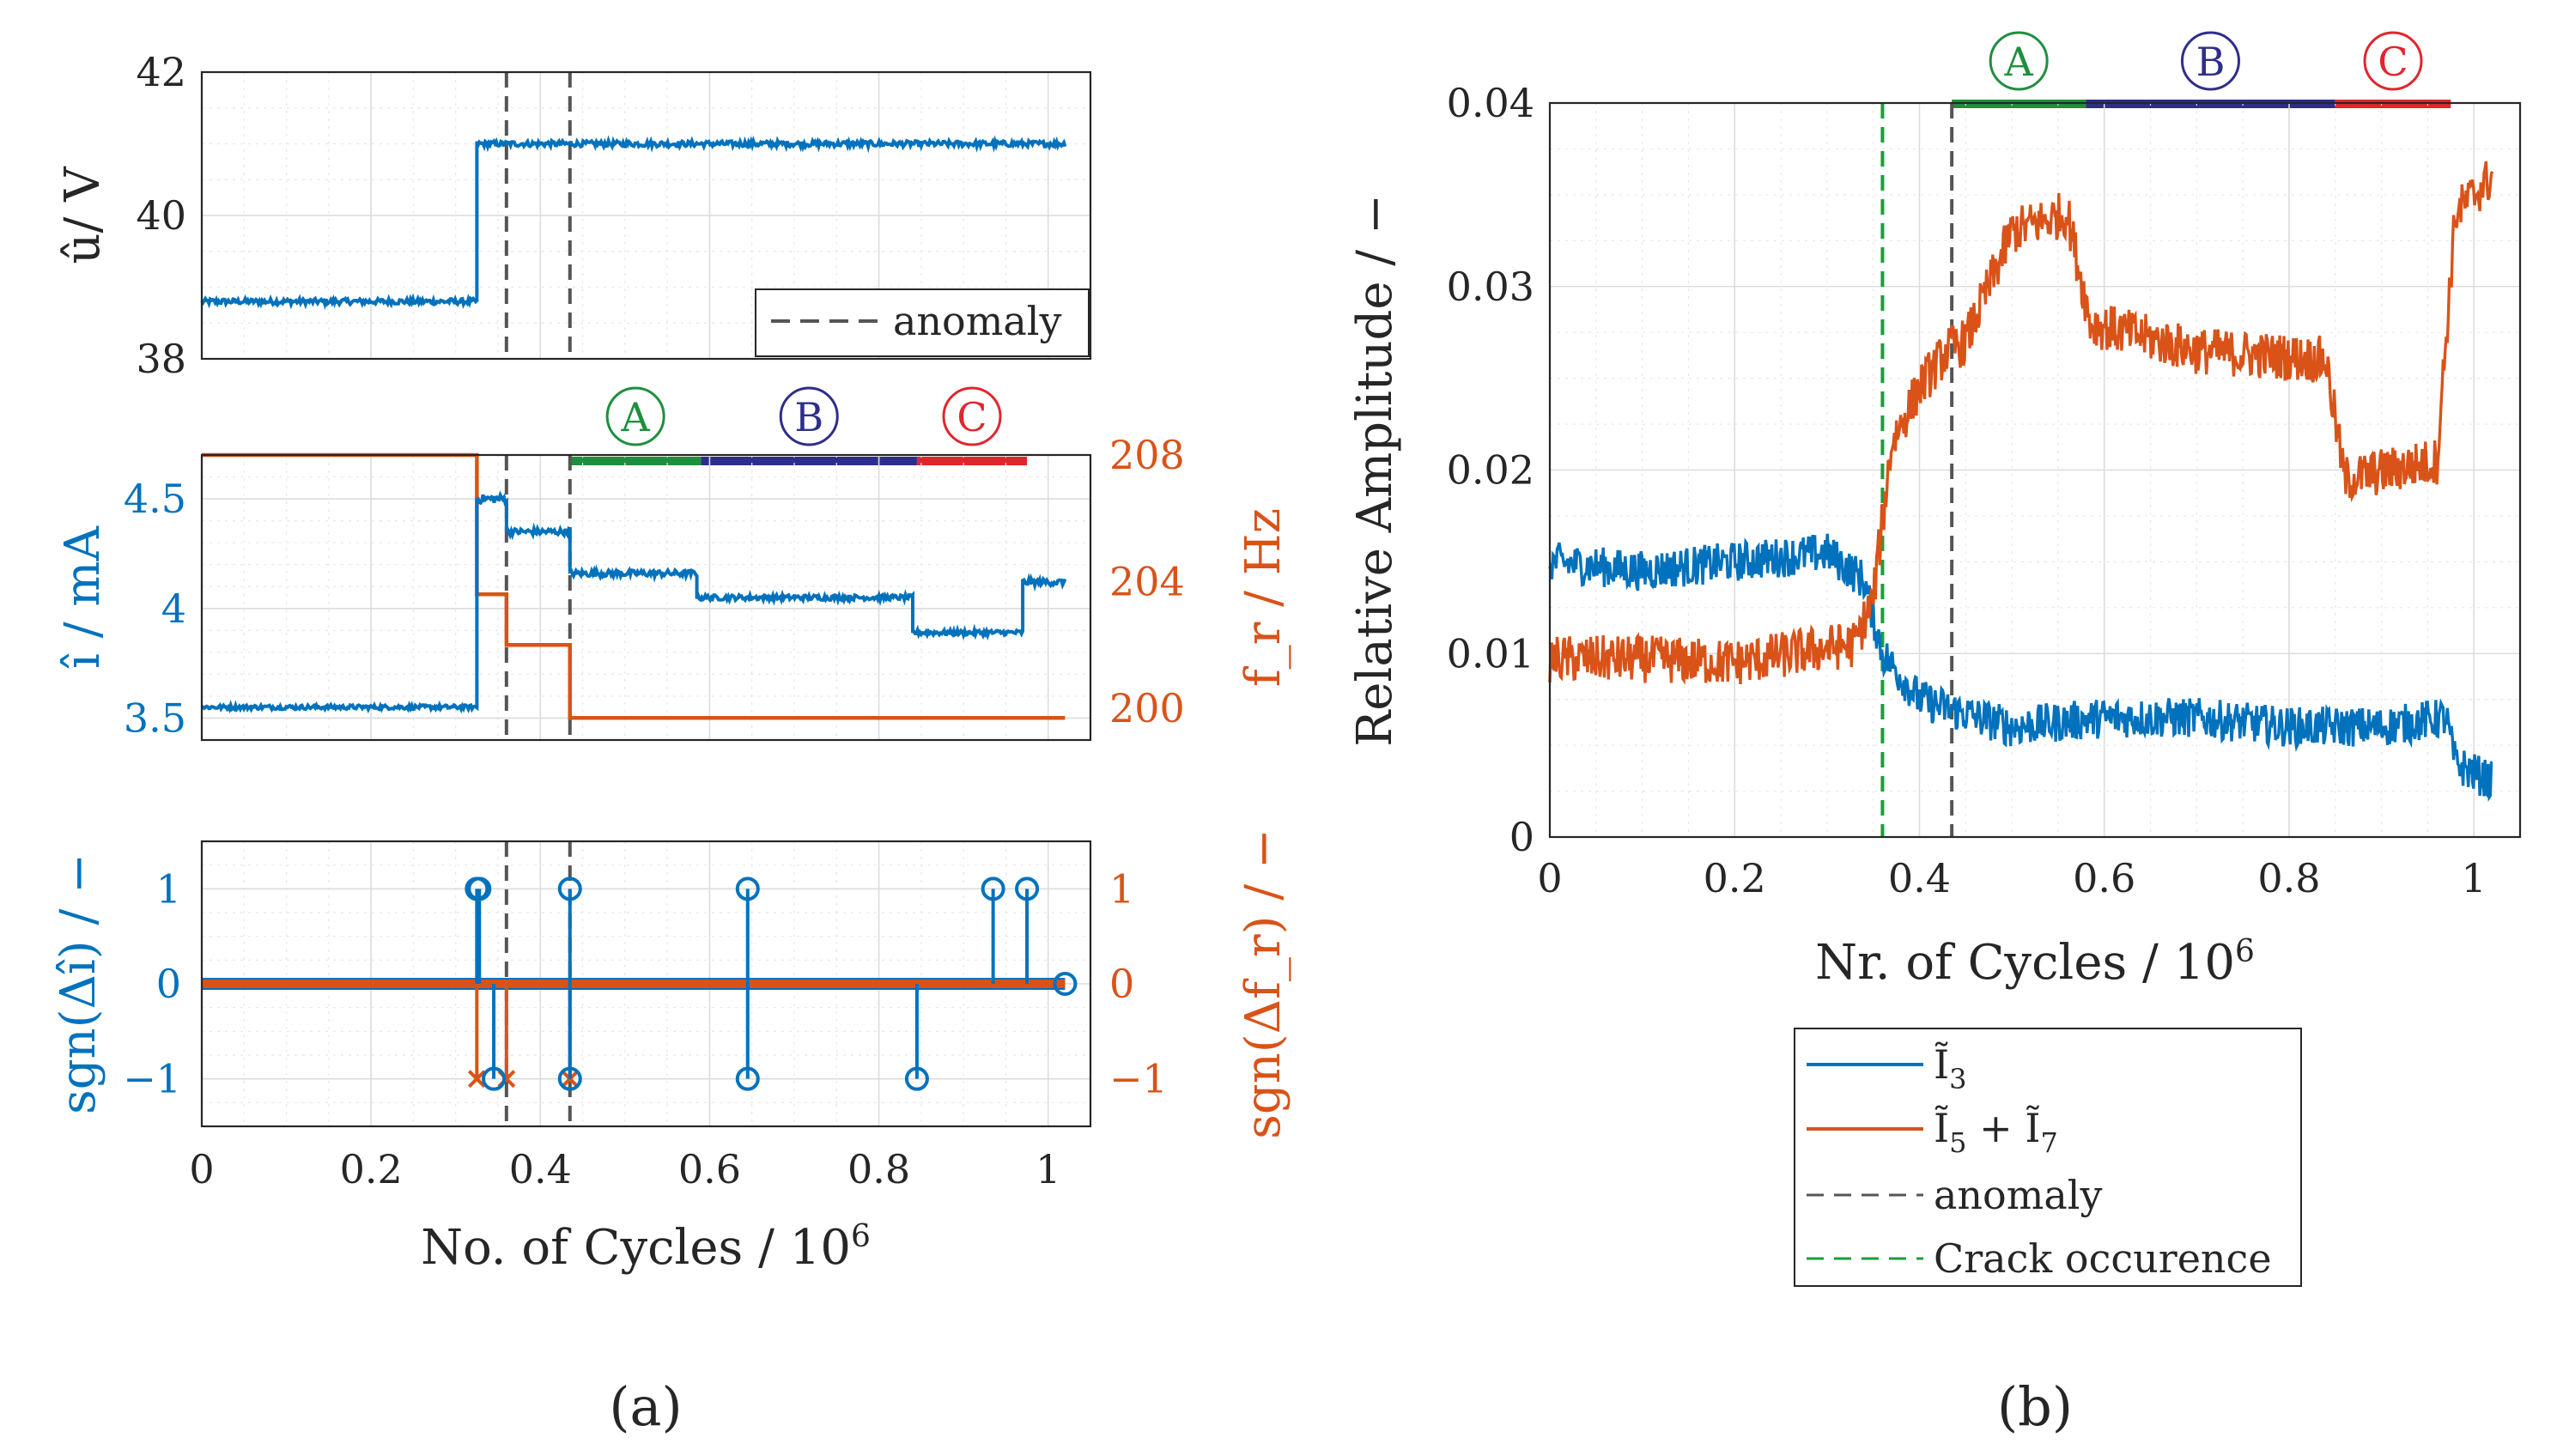  Describe the element at coordinates (2021, 423) in the screenshot. I see `i5-i7-line` at that location.